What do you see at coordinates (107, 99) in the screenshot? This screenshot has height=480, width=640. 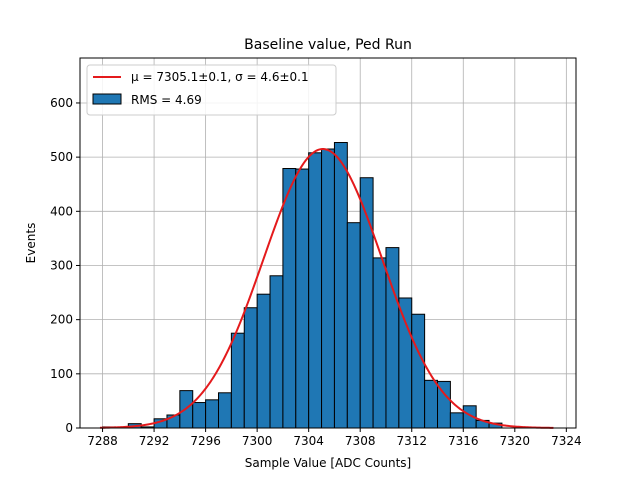 I see `legend-hist-swatch` at bounding box center [107, 99].